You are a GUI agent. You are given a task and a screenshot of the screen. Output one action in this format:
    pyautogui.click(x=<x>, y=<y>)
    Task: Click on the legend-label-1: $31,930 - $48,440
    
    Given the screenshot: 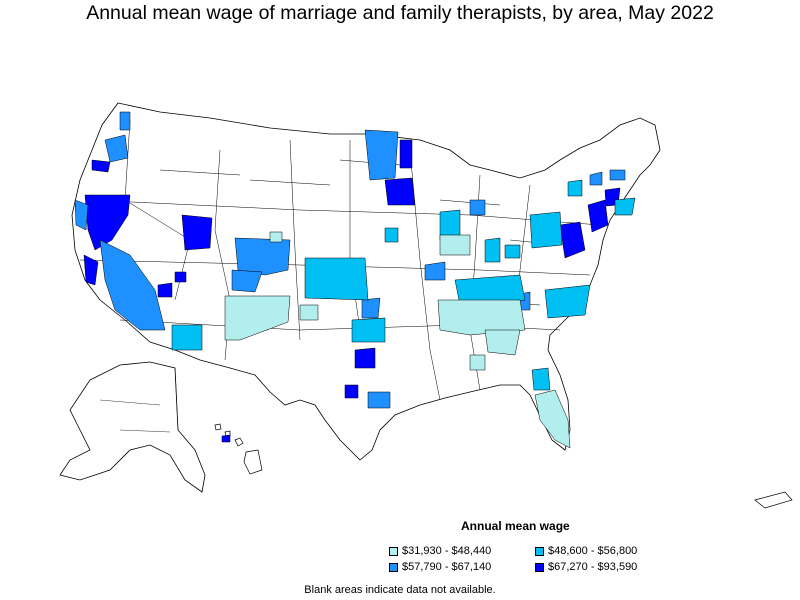 What is the action you would take?
    pyautogui.click(x=447, y=551)
    